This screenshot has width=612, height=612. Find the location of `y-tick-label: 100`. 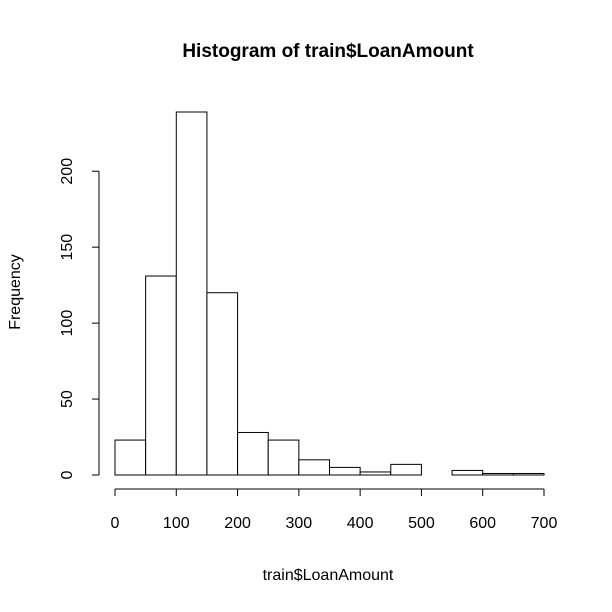

y-tick-label: 100 is located at coordinates (67, 323).